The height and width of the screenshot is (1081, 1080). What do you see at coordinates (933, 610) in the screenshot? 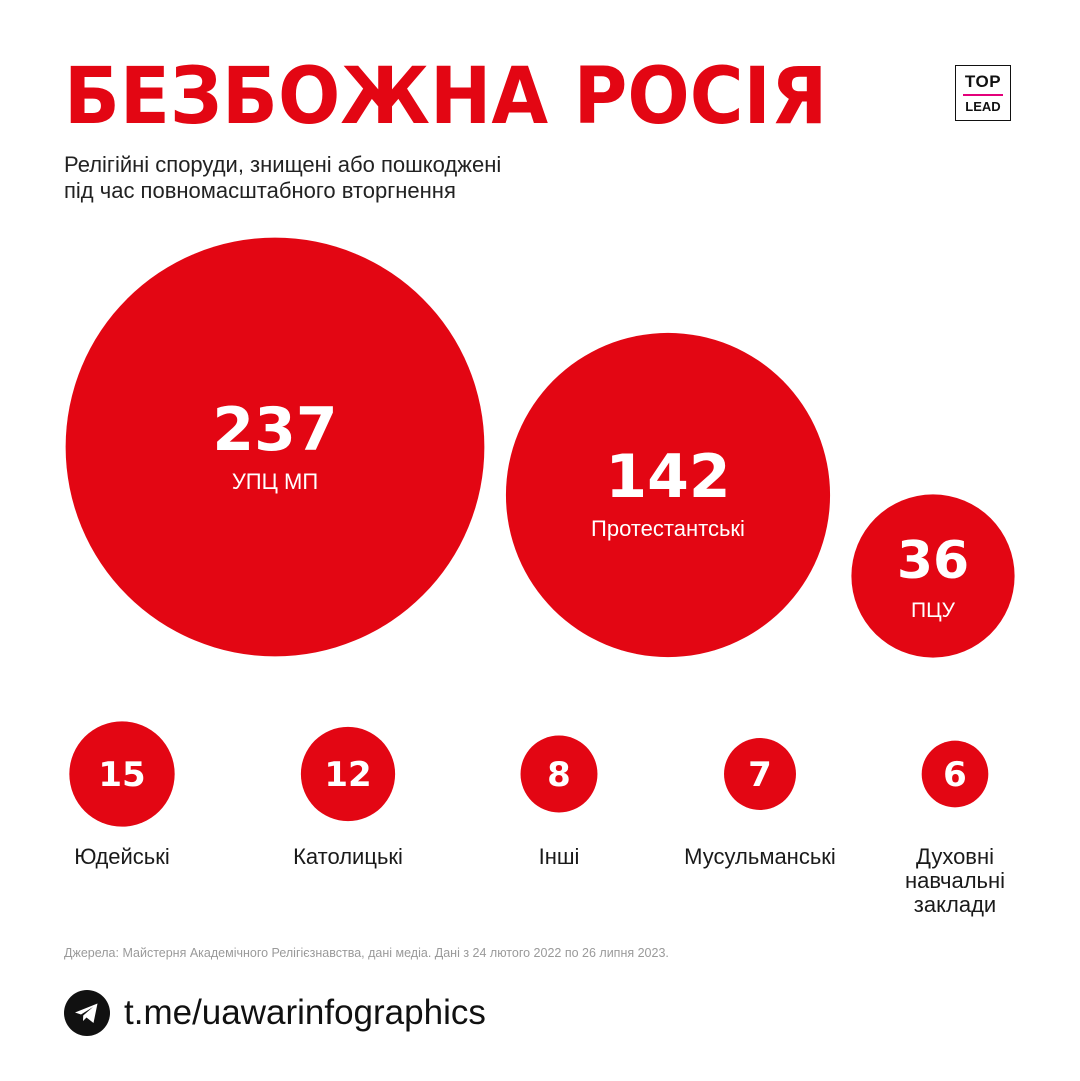
I see `category-label: ПЦУ` at bounding box center [933, 610].